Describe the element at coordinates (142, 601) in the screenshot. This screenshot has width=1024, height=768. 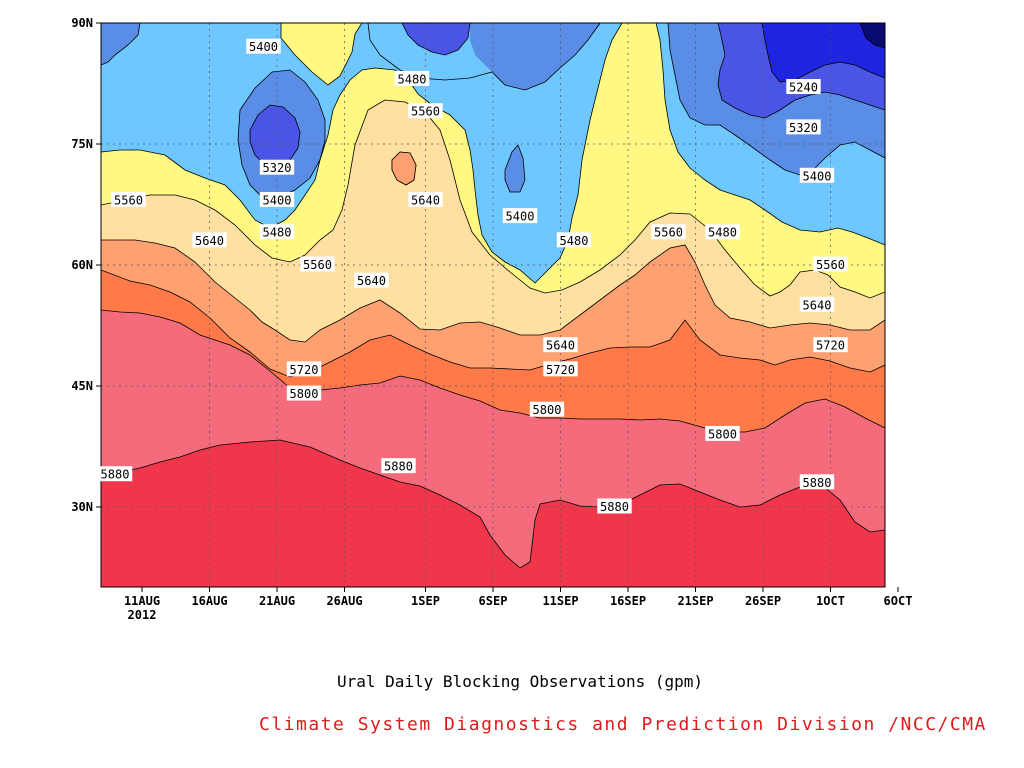
I see `x-tick-label-11AUG: 11AUG` at that location.